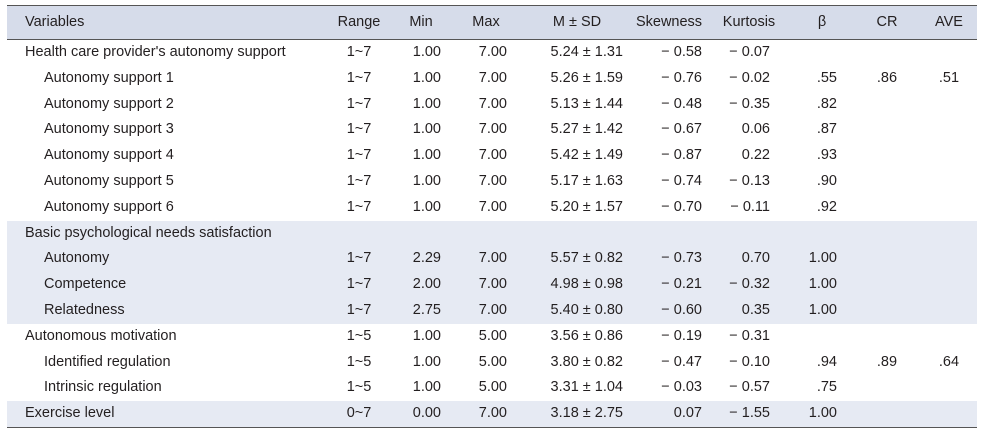  Describe the element at coordinates (109, 155) in the screenshot. I see `row-variable-label: Autonomy support 4` at that location.